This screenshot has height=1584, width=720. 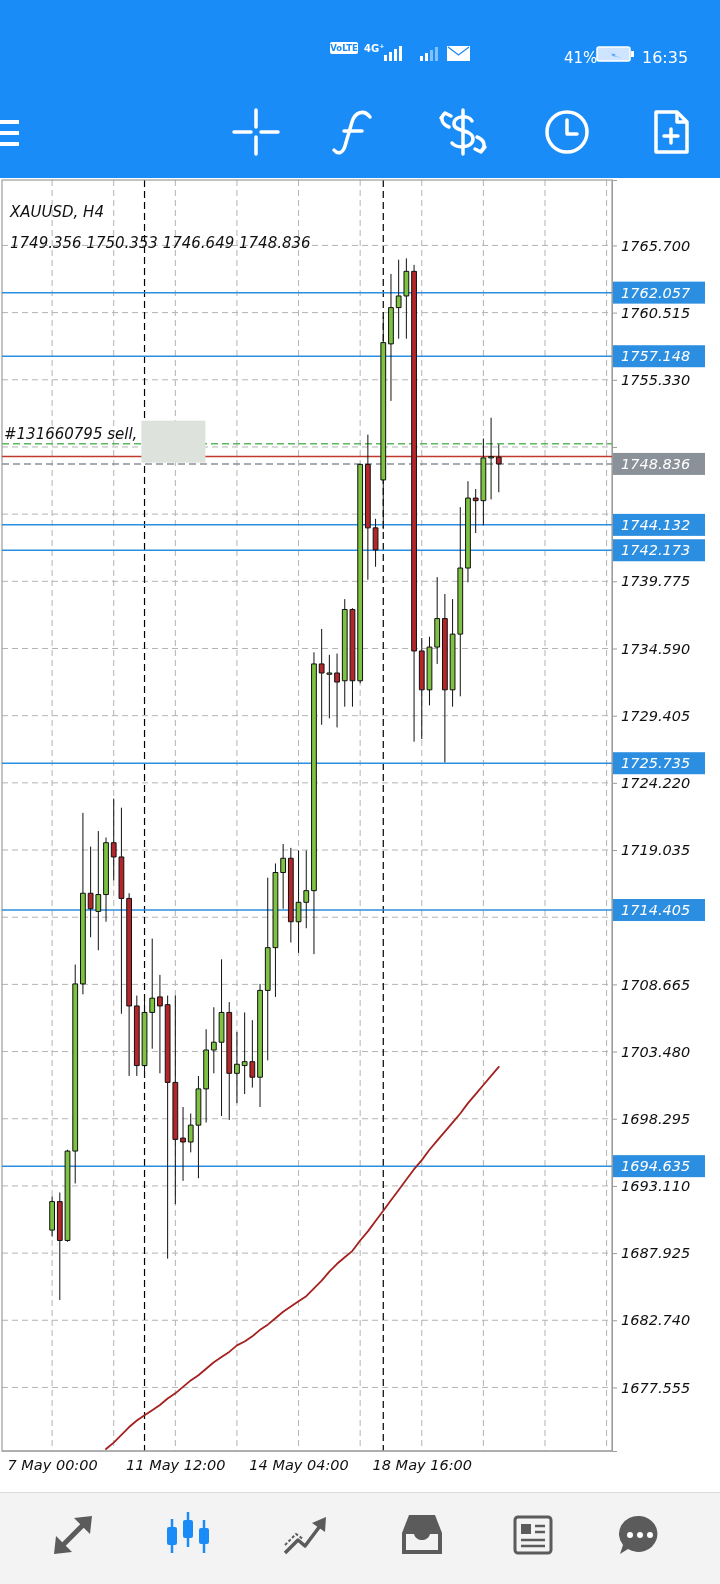 What do you see at coordinates (56, 212) in the screenshot?
I see `text: XAUUSD, H4` at bounding box center [56, 212].